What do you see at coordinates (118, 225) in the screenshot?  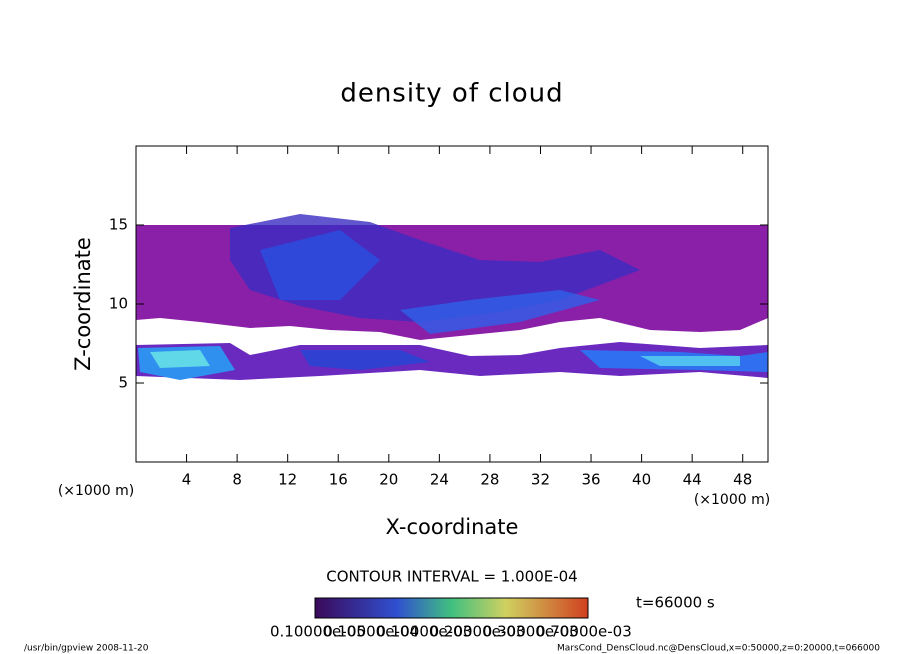 I see `y-tick-label: 15` at bounding box center [118, 225].